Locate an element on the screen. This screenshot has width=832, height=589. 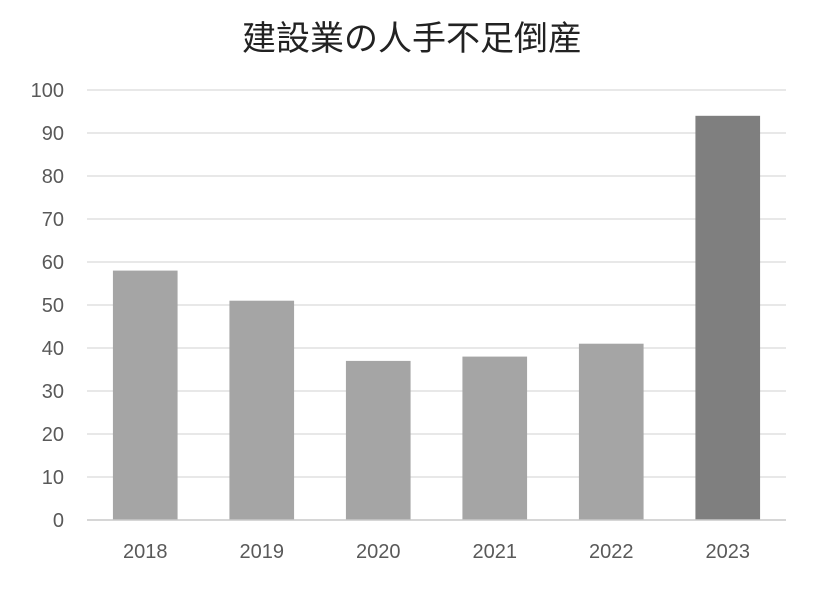
y-tick-label: 20 is located at coordinates (53, 435).